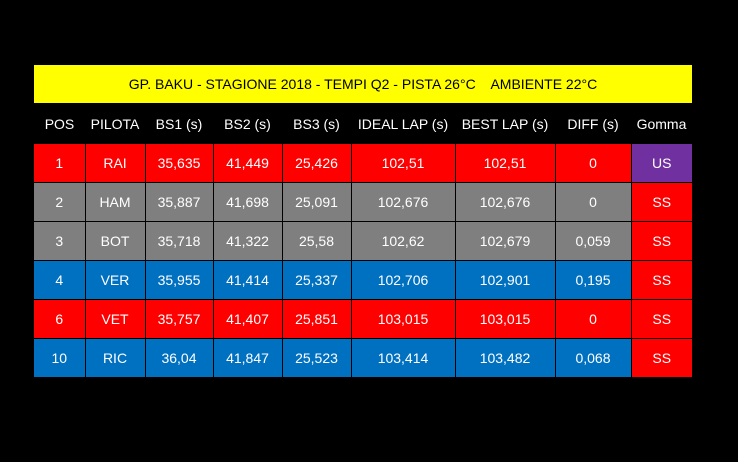 The image size is (738, 462). I want to click on cell-bs3: 25,426, so click(316, 163).